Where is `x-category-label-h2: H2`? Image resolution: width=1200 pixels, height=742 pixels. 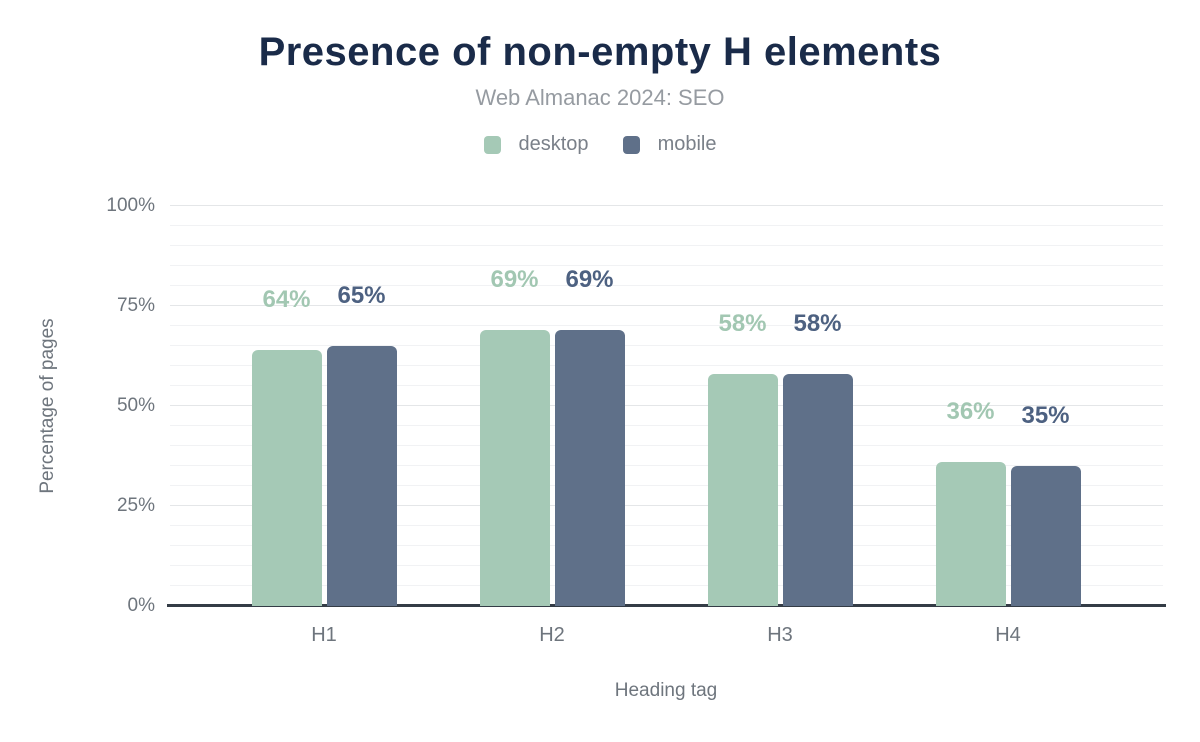
x-category-label-h2: H2 is located at coordinates (552, 635).